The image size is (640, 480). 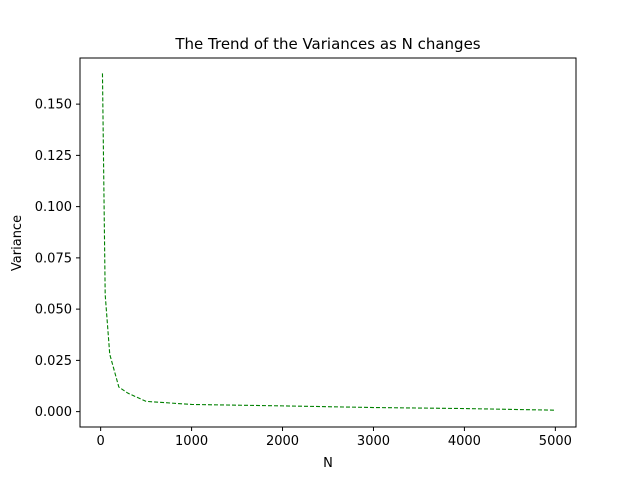 I want to click on x-tick-label: 5000, so click(x=555, y=441).